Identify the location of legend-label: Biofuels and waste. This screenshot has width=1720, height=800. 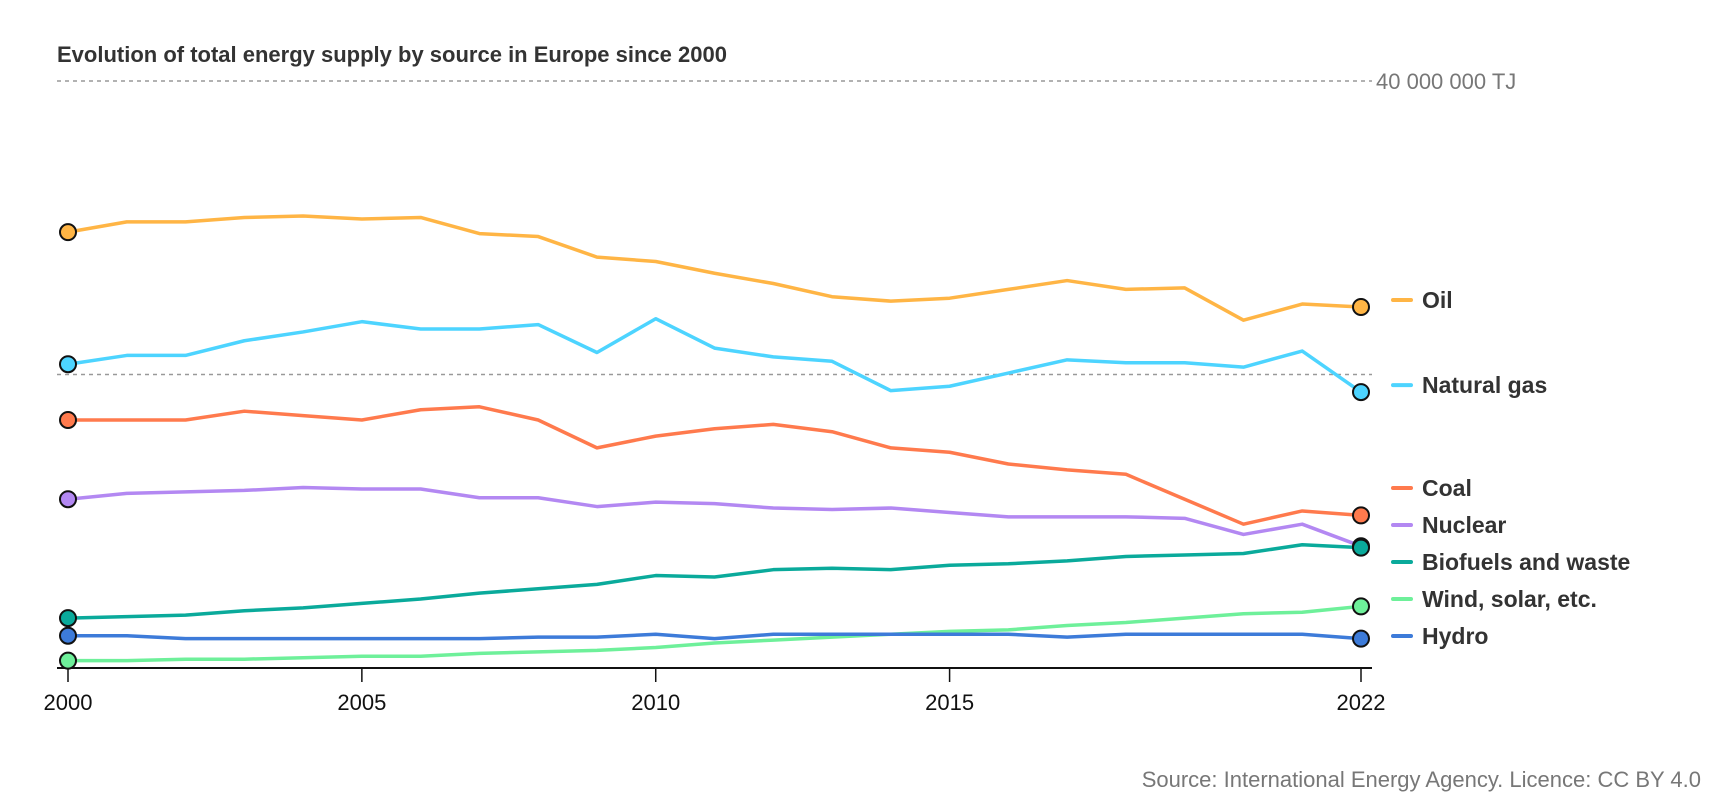
(1526, 562).